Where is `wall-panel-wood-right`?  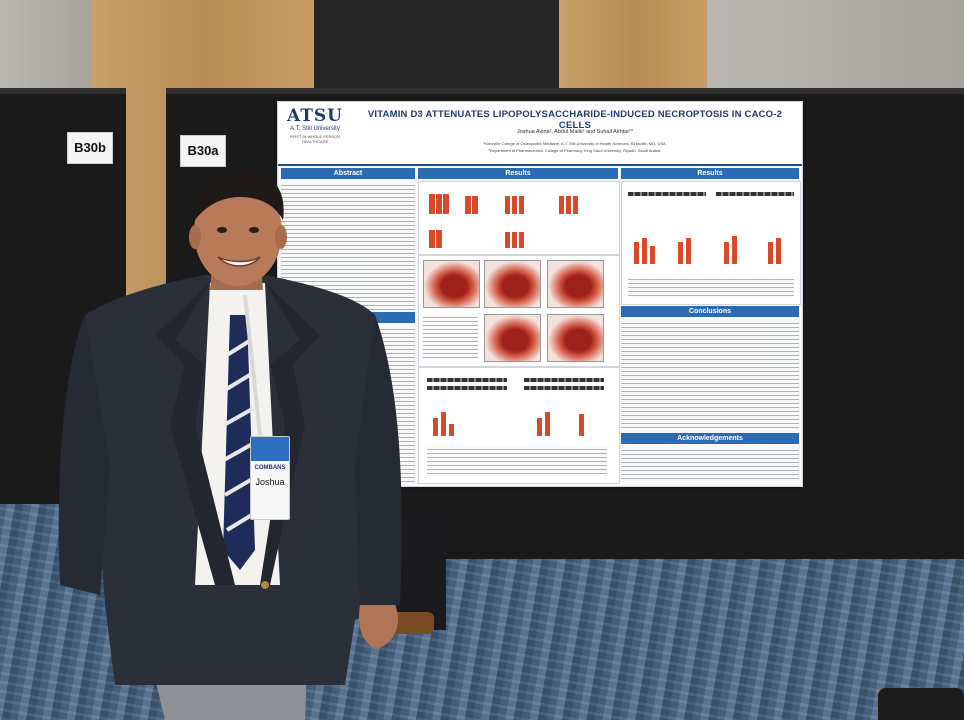
wall-panel-wood-right is located at coordinates (633, 50).